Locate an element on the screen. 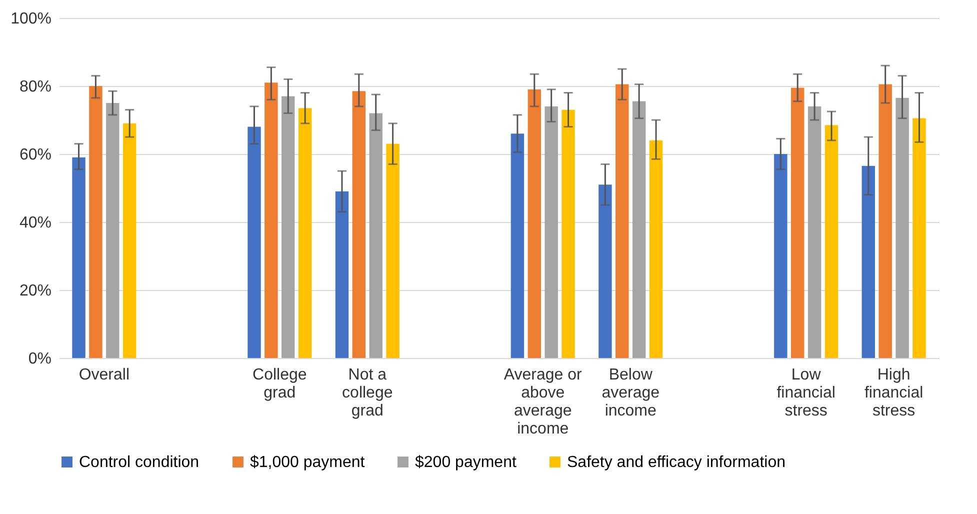 The width and height of the screenshot is (977, 514). x-tick-label: Average or above average income is located at coordinates (543, 402).